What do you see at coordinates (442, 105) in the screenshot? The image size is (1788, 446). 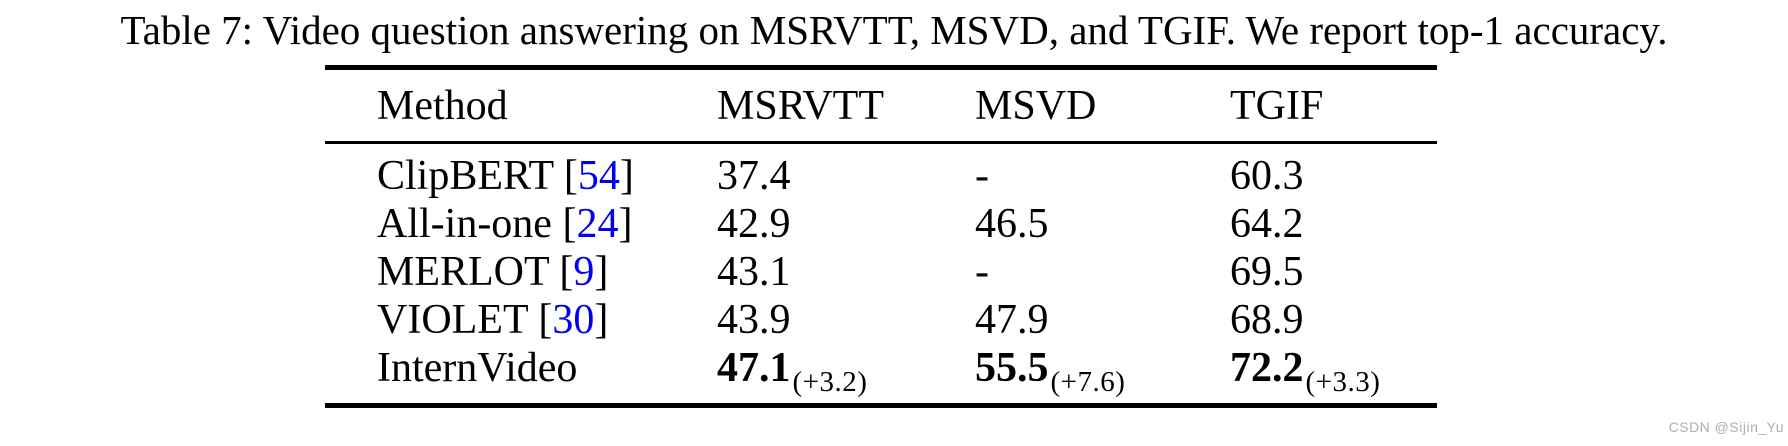 I see `column-header-method: Method` at bounding box center [442, 105].